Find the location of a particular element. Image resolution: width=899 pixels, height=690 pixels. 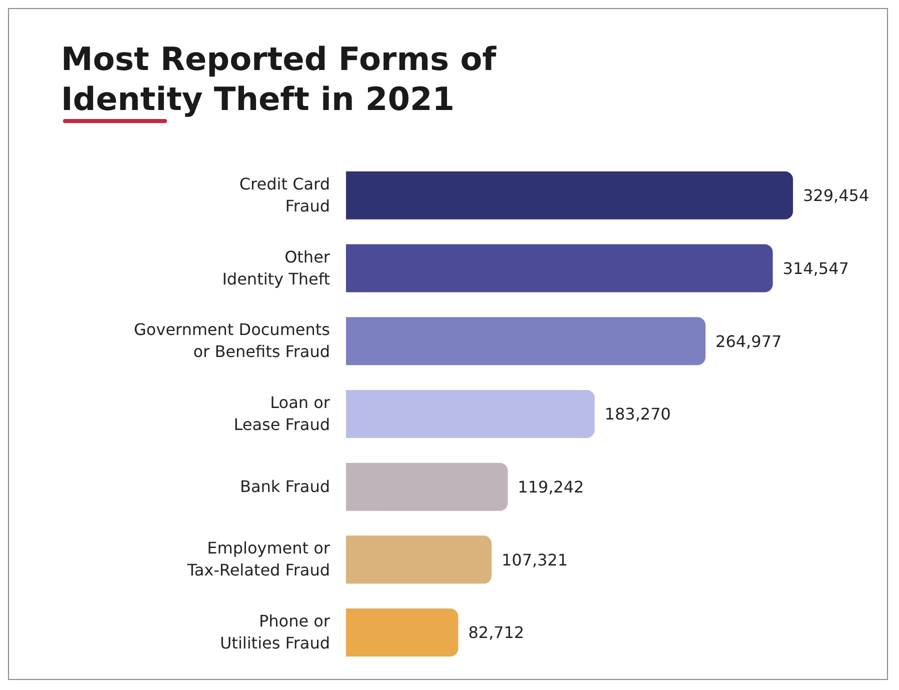

y-tick-label: Other Identity Theft is located at coordinates (276, 267).